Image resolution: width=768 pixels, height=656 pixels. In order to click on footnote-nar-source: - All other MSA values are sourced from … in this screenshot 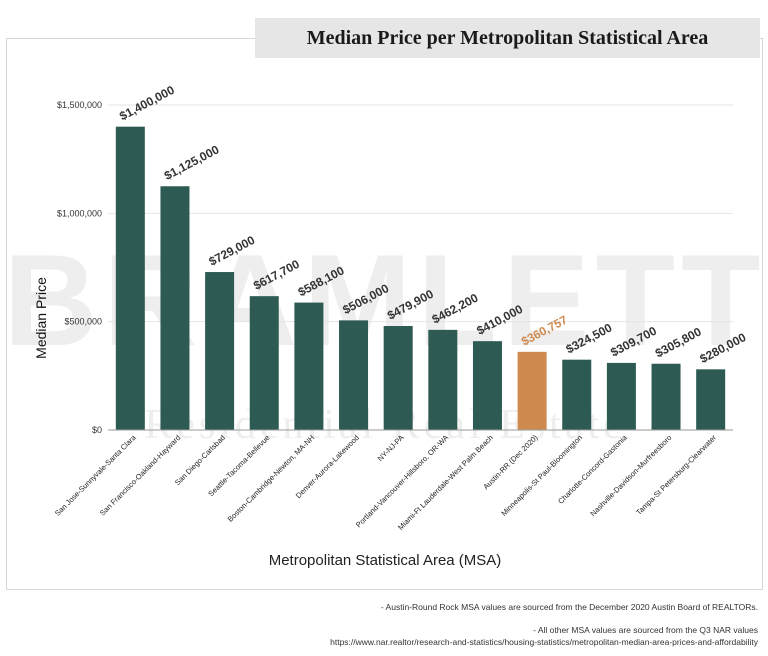, I will do `click(645, 630)`.